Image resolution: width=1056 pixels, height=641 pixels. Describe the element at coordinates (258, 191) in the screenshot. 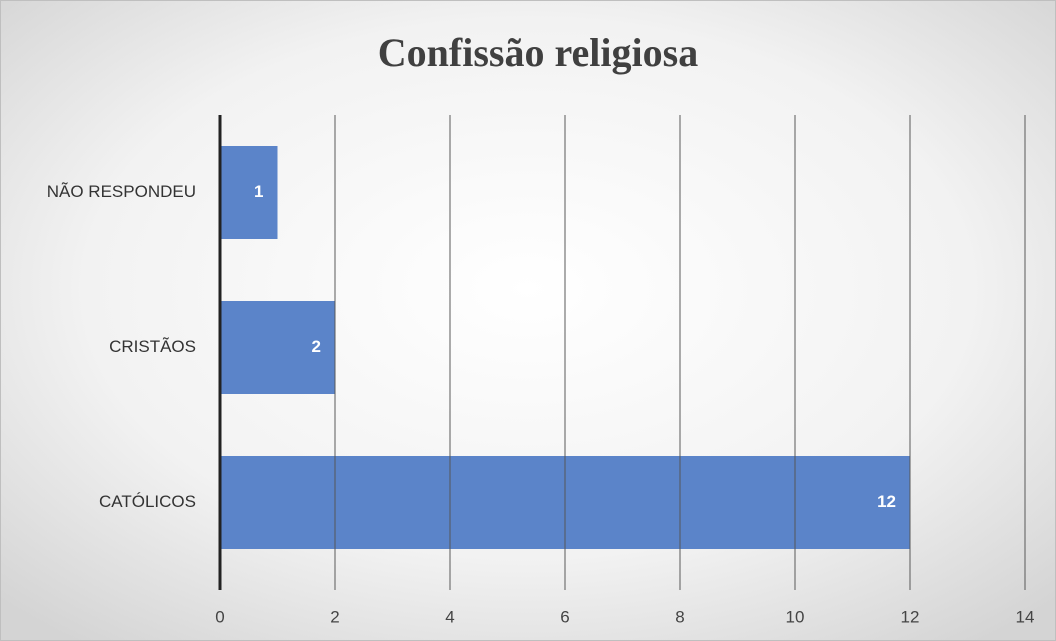

I see `data-label: 1` at that location.